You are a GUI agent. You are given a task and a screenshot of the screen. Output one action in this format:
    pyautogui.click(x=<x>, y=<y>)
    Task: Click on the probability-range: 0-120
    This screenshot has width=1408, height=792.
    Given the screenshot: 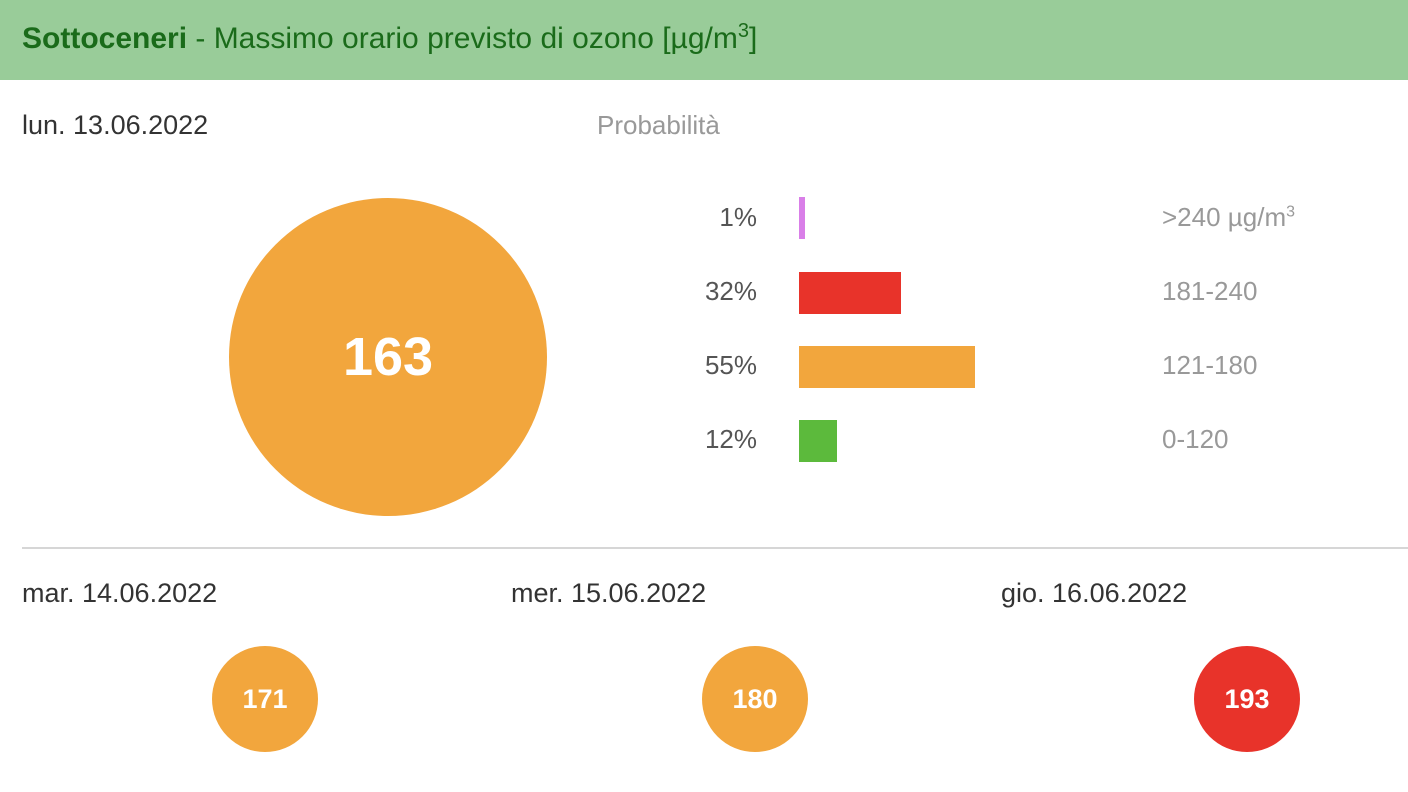 What is the action you would take?
    pyautogui.click(x=1195, y=439)
    